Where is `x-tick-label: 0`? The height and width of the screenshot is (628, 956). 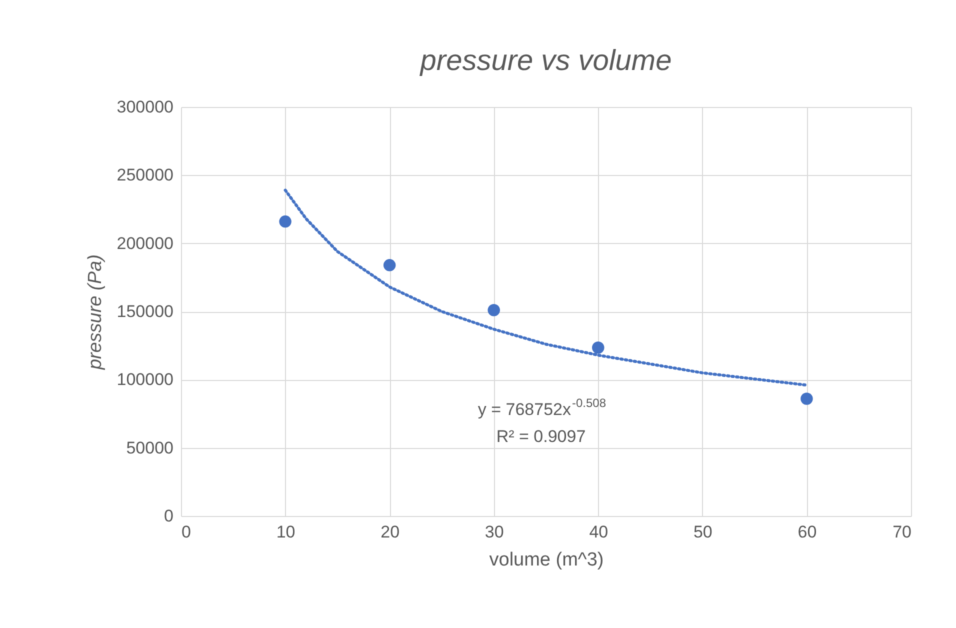
x-tick-label: 0 is located at coordinates (186, 532).